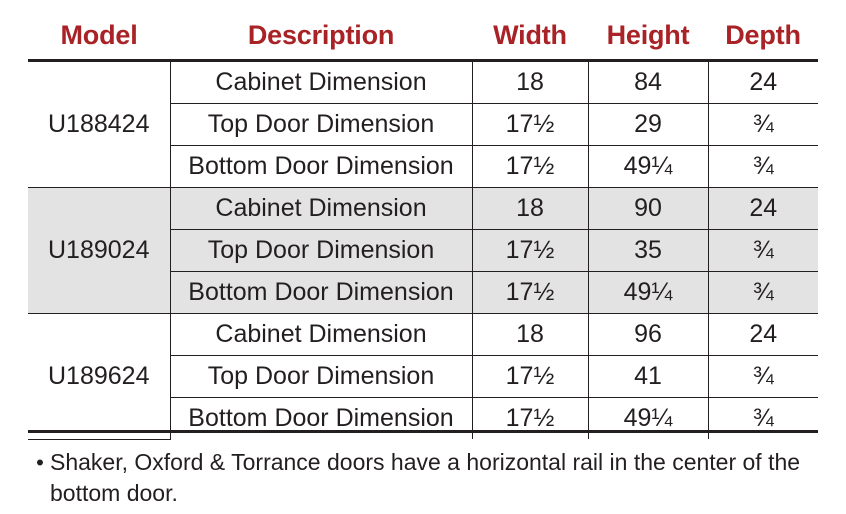  I want to click on column-header-description: Description, so click(321, 35).